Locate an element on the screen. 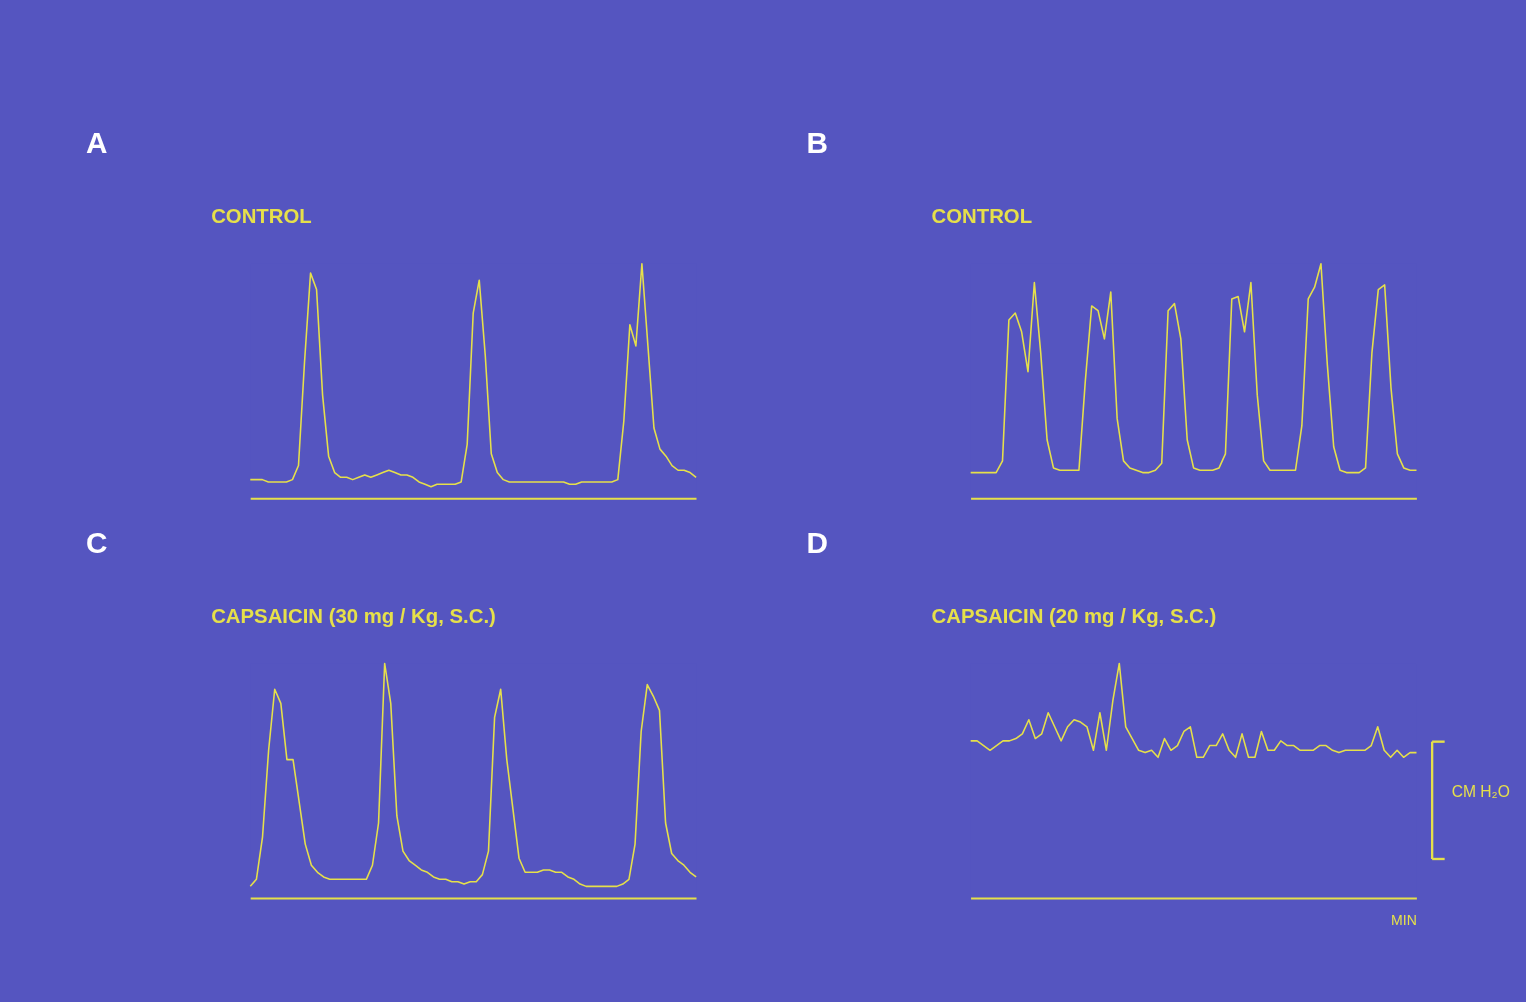 This screenshot has width=1526, height=1002. chart-subtitle: CAPSAICIN (20 mg / Kg, S.C.) is located at coordinates (1074, 615).